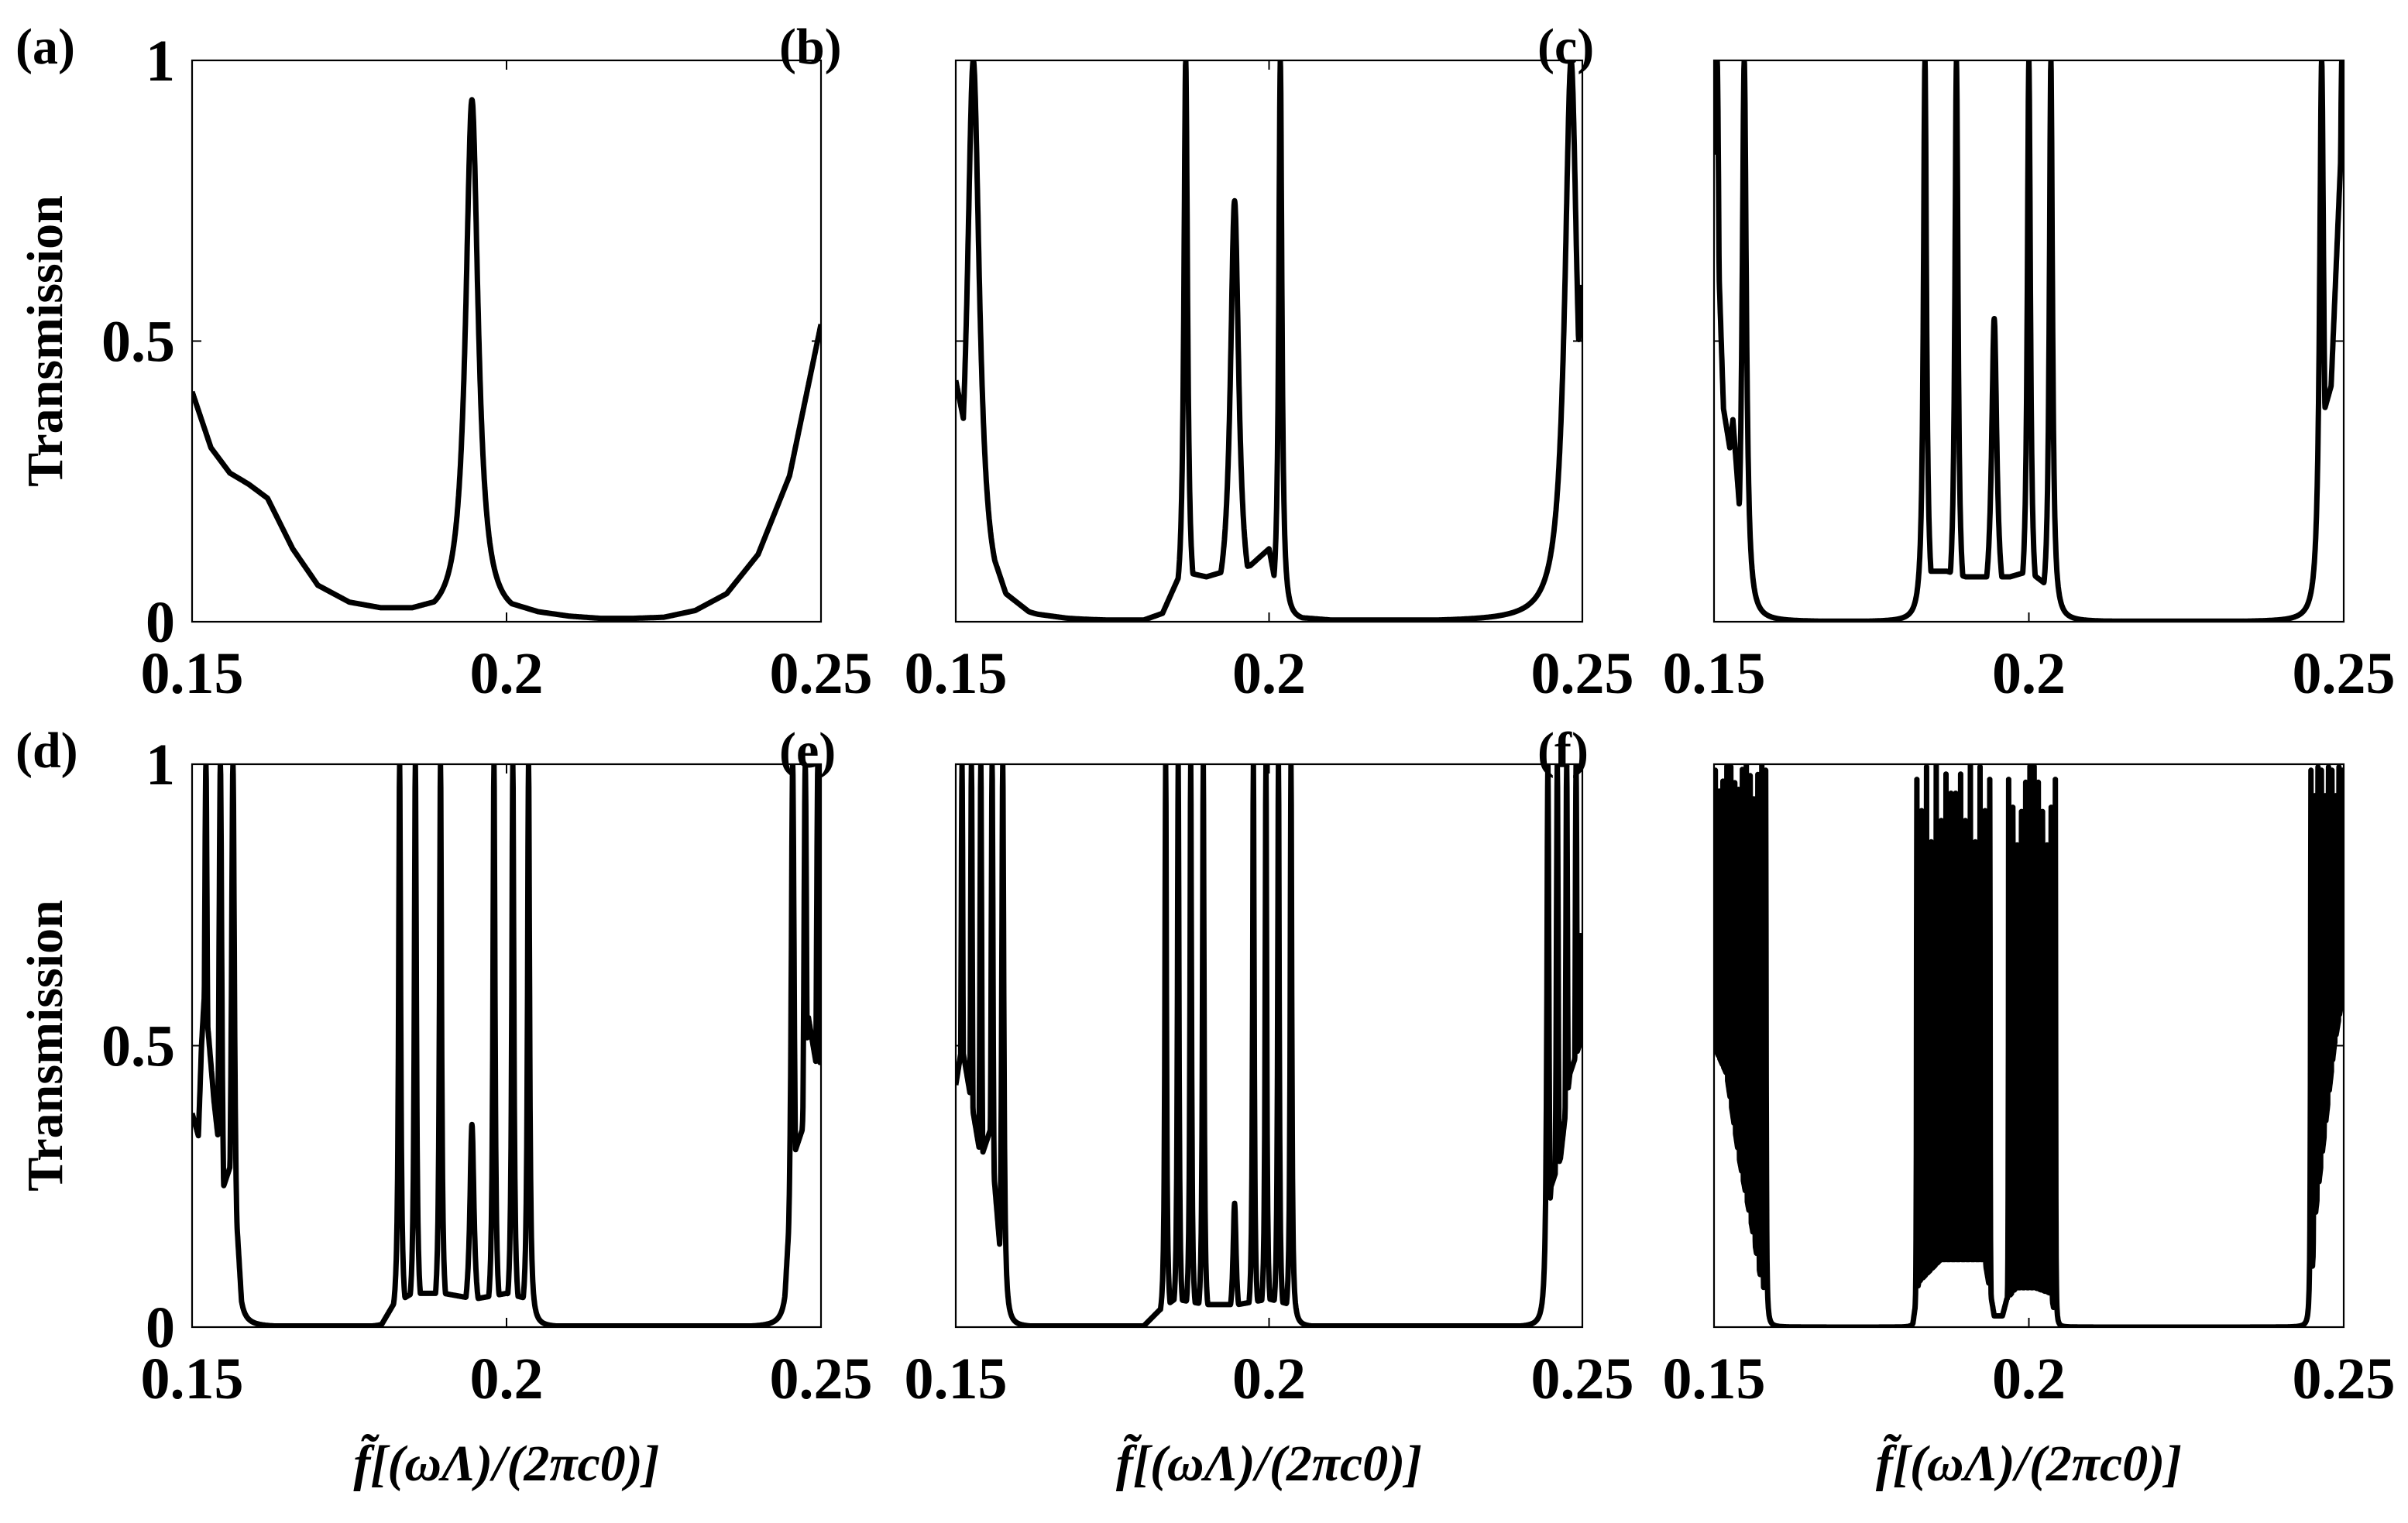 The image size is (2408, 1523). I want to click on panel-label: (b), so click(811, 47).